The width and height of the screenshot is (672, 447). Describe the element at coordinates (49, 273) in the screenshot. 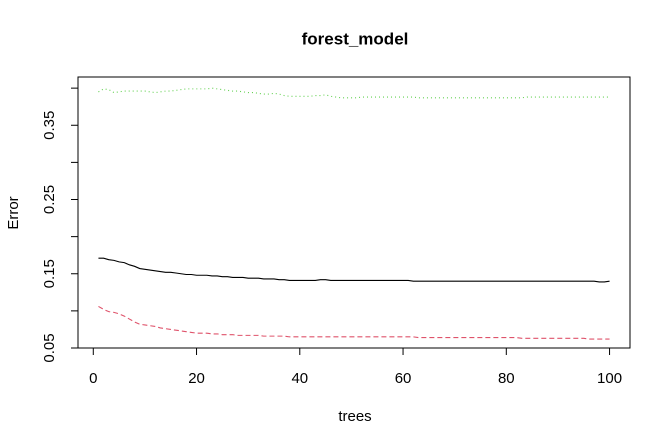

I see `y-tick-label: 0.15` at that location.